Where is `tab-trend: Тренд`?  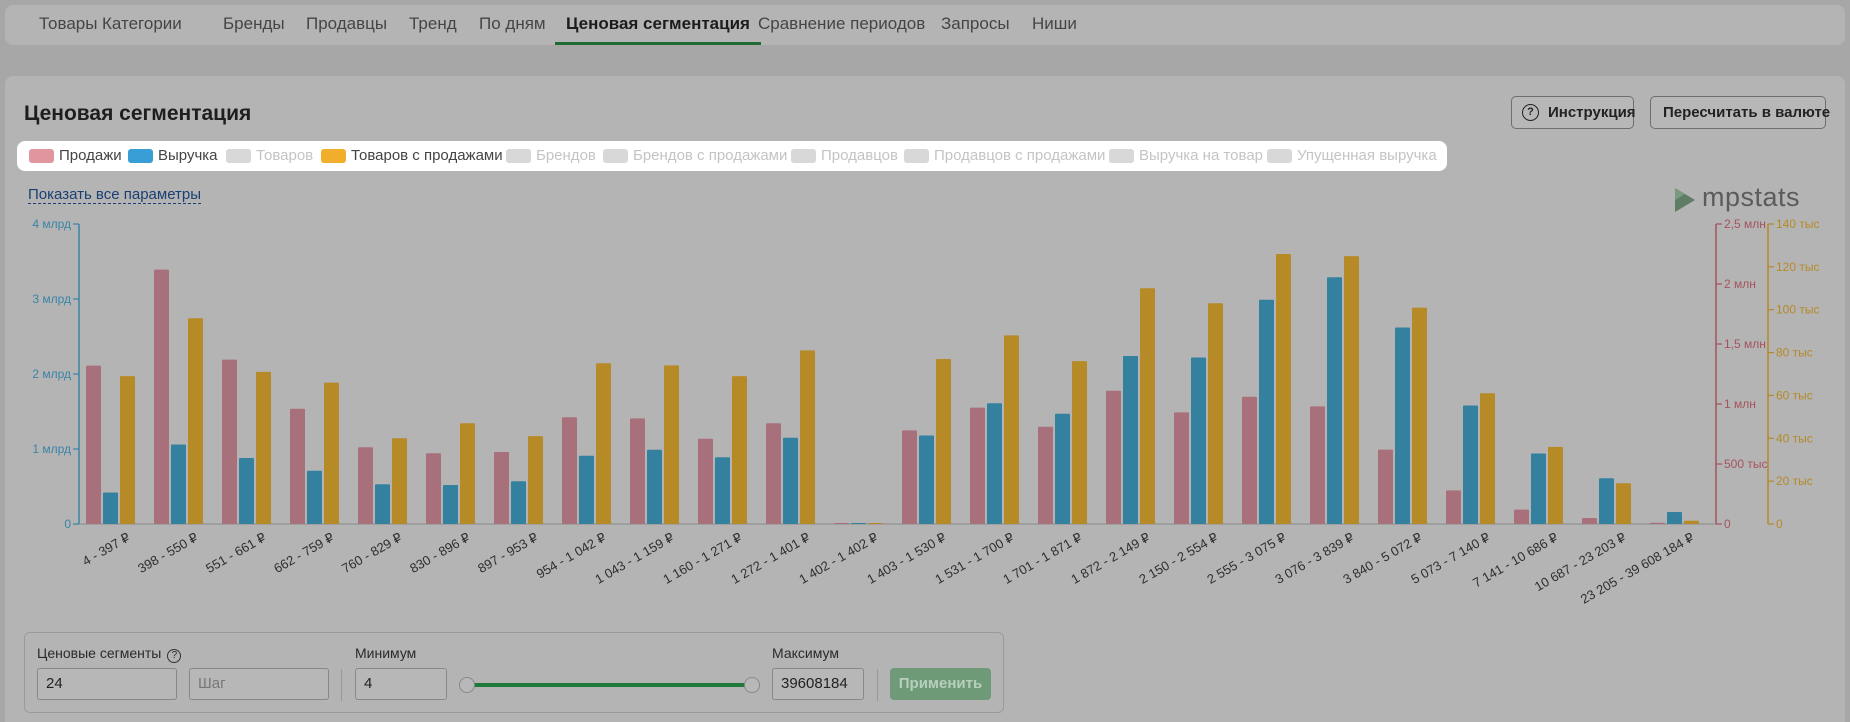
tab-trend: Тренд is located at coordinates (433, 23).